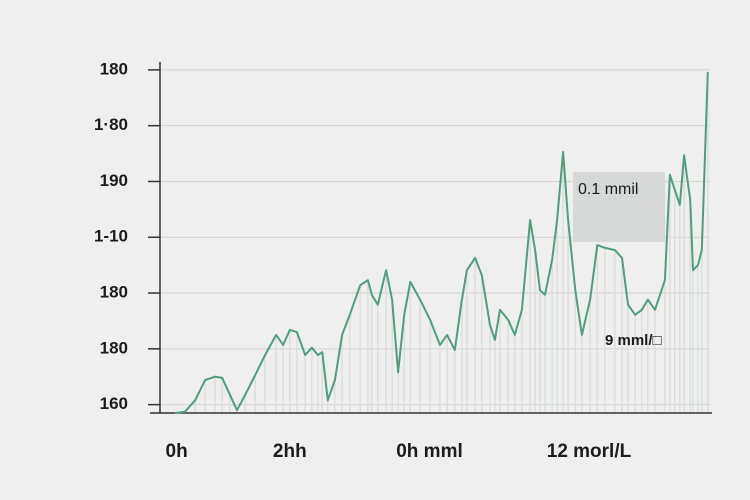  What do you see at coordinates (114, 403) in the screenshot?
I see `y-tick-label: 160` at bounding box center [114, 403].